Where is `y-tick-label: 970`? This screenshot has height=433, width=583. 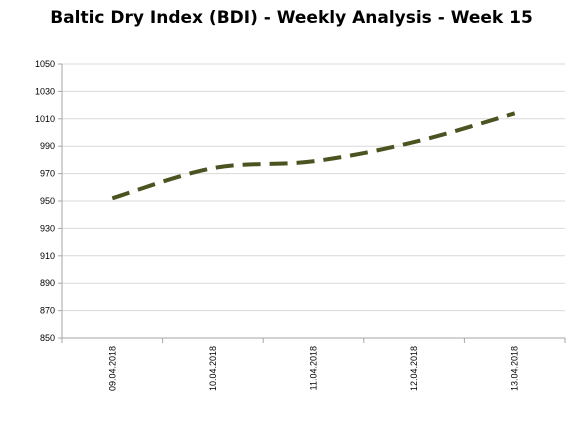
y-tick-label: 970 is located at coordinates (47, 174).